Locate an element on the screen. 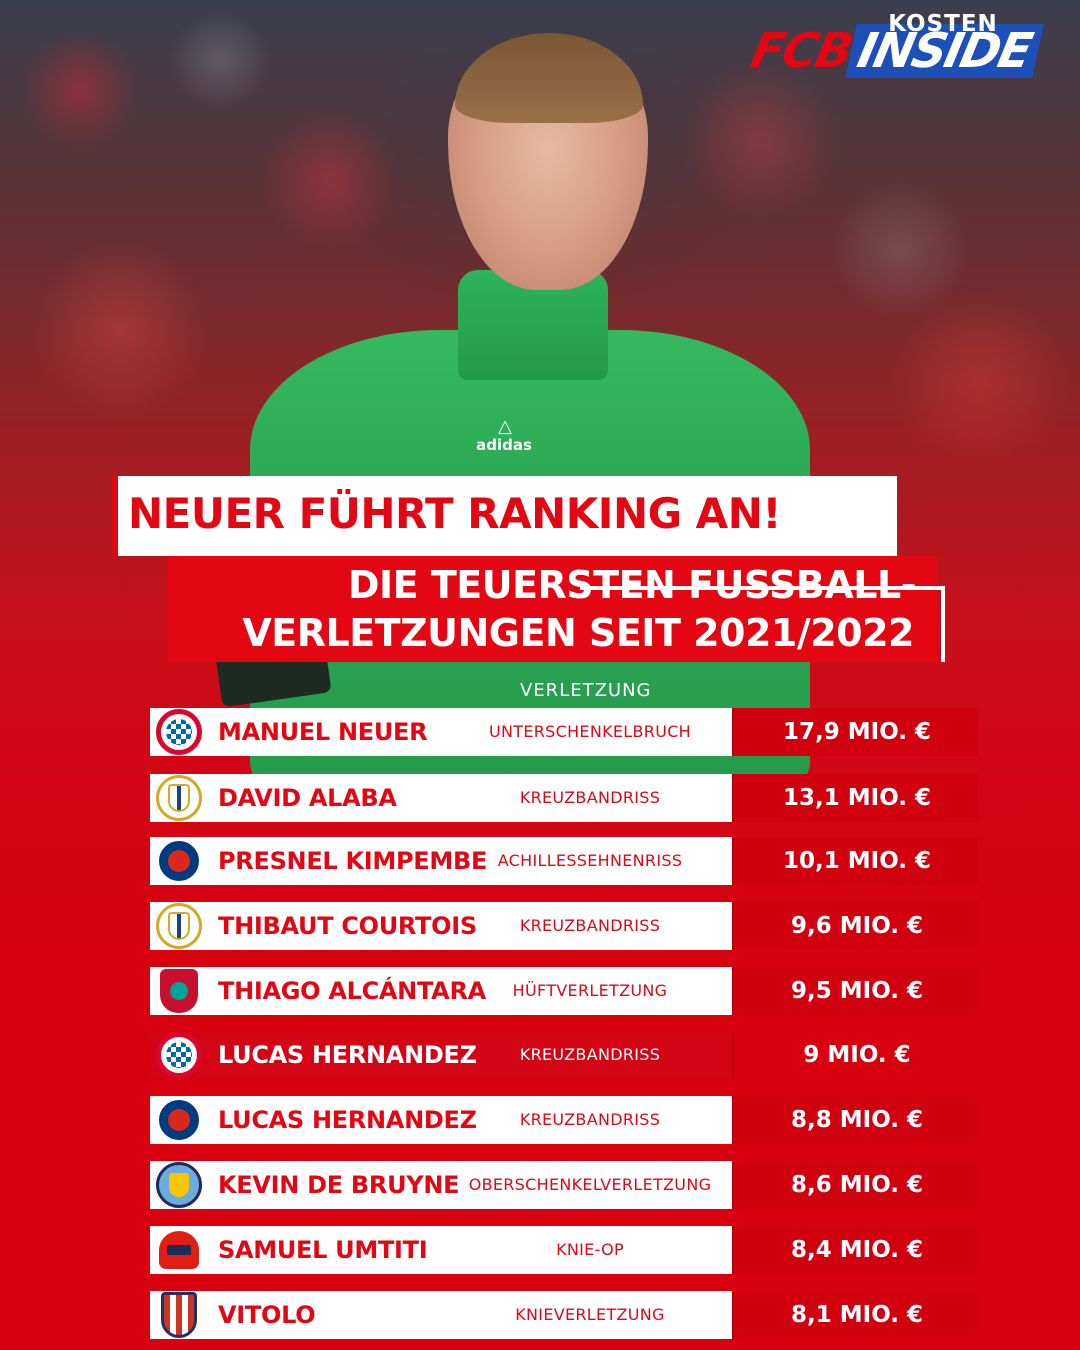 The width and height of the screenshot is (1080, 1350). subheadline-line-1: DIE TEUERSTEN FUSSBALL- is located at coordinates (632, 585).